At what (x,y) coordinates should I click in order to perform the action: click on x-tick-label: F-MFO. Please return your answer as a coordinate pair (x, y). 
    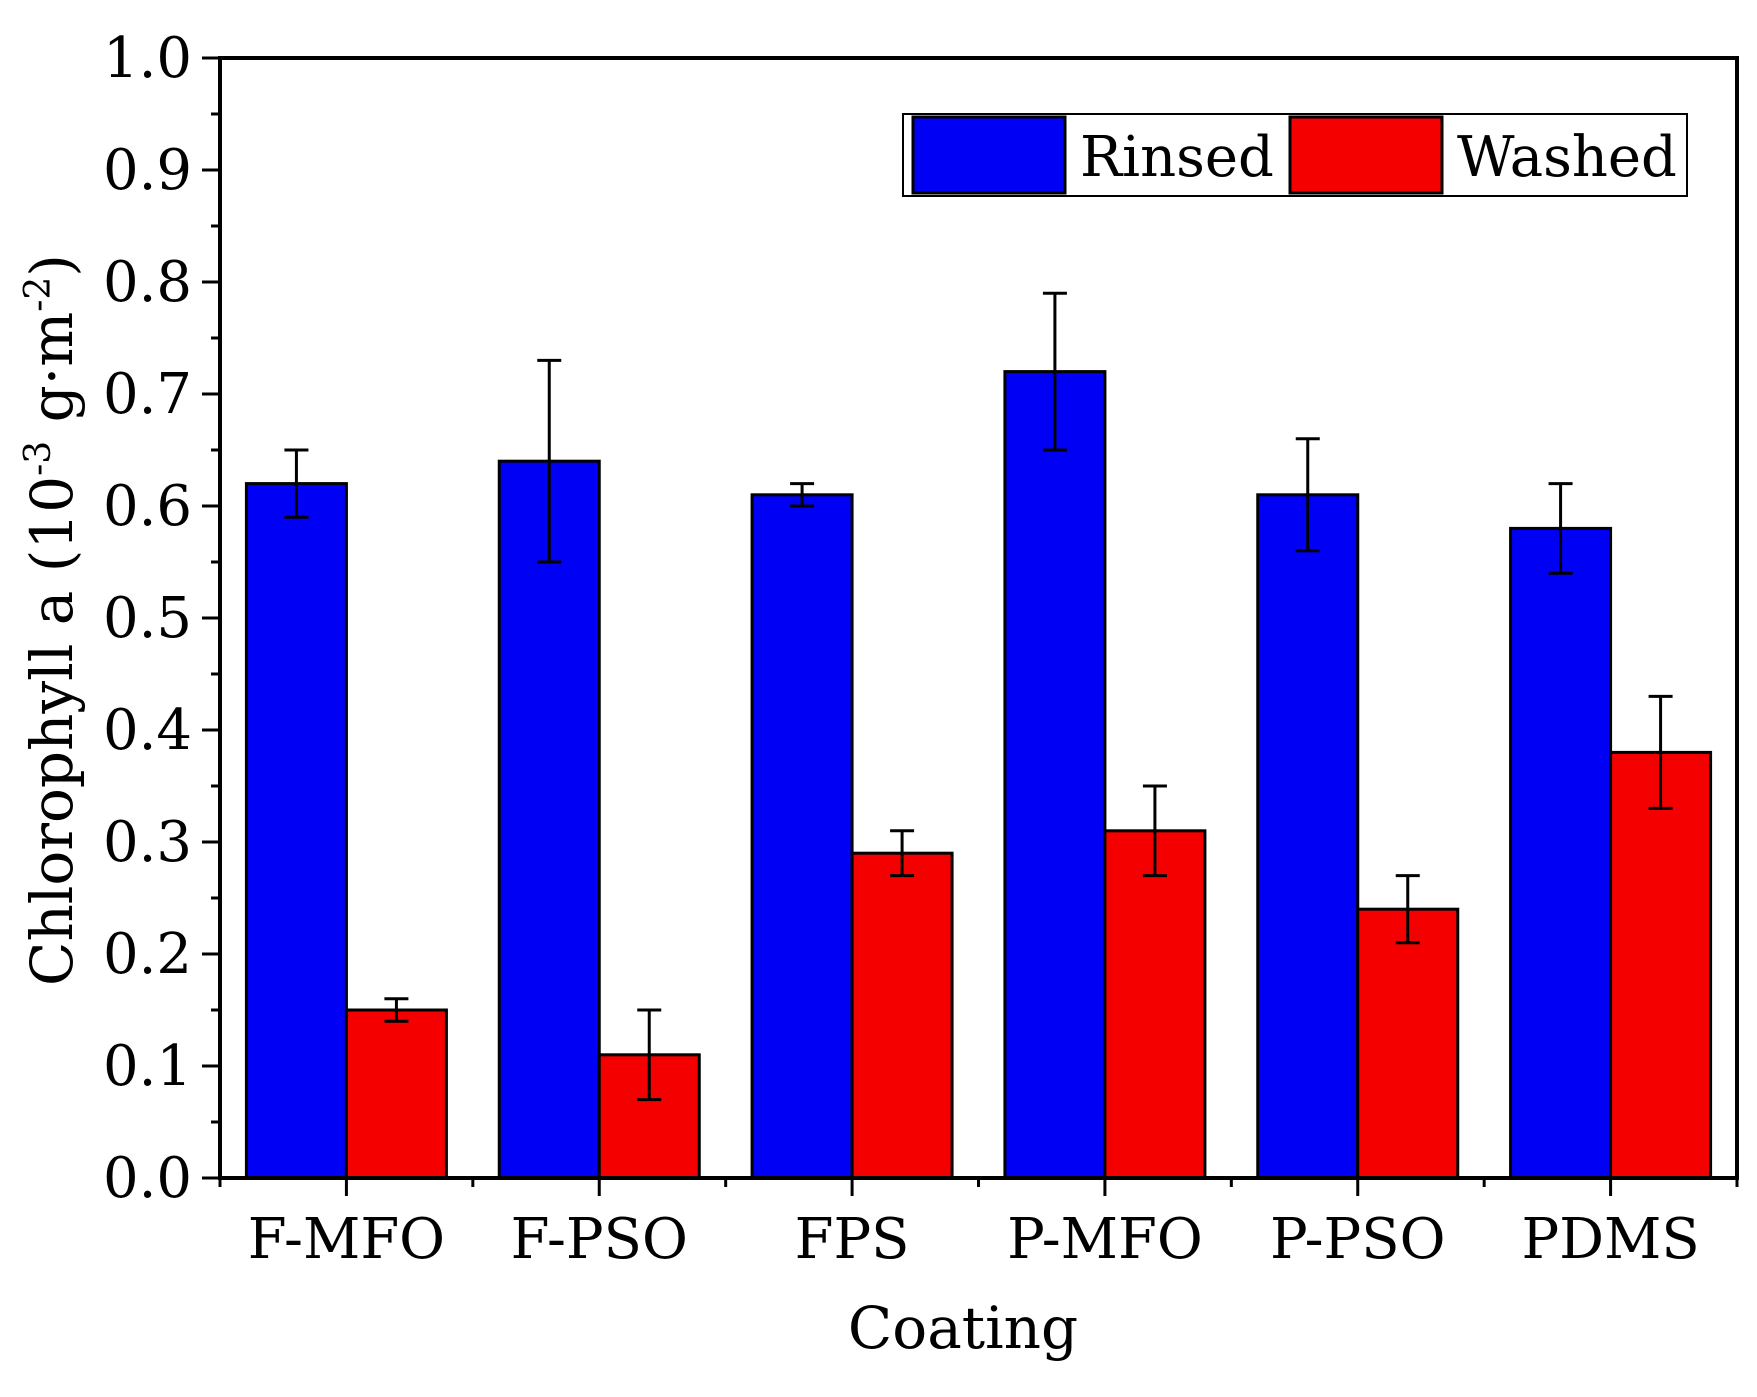
    Looking at the image, I should click on (346, 1239).